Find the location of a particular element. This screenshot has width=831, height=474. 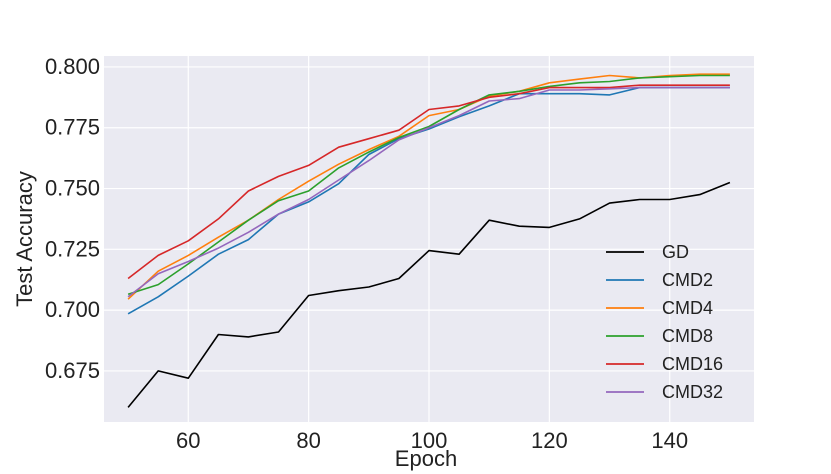

legend-label-cmd8: CMD8 is located at coordinates (687, 336).